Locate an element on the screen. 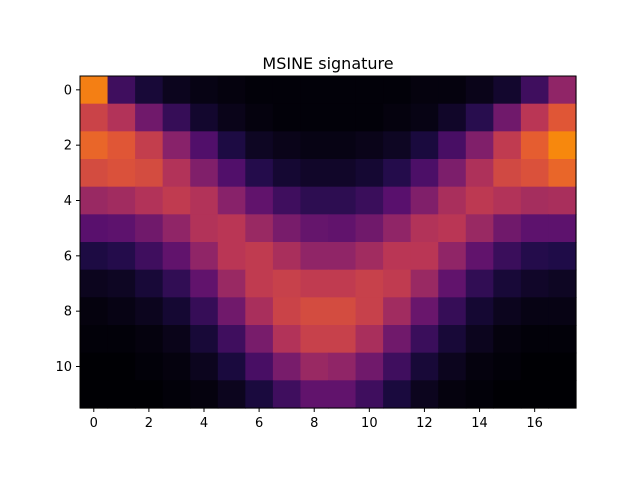 Image resolution: width=640 pixels, height=480 pixels. chart-title: MSINE signature is located at coordinates (327, 63).